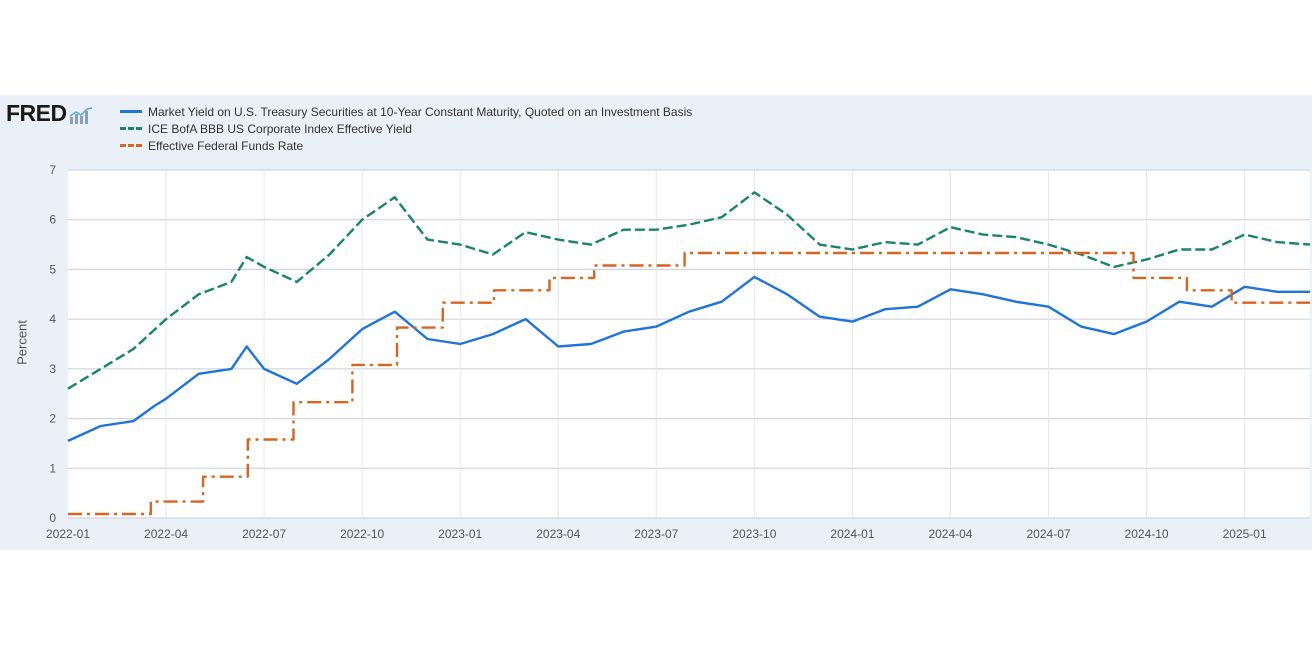 Image resolution: width=1312 pixels, height=650 pixels. What do you see at coordinates (166, 534) in the screenshot?
I see `x-tick-label: 2022-04` at bounding box center [166, 534].